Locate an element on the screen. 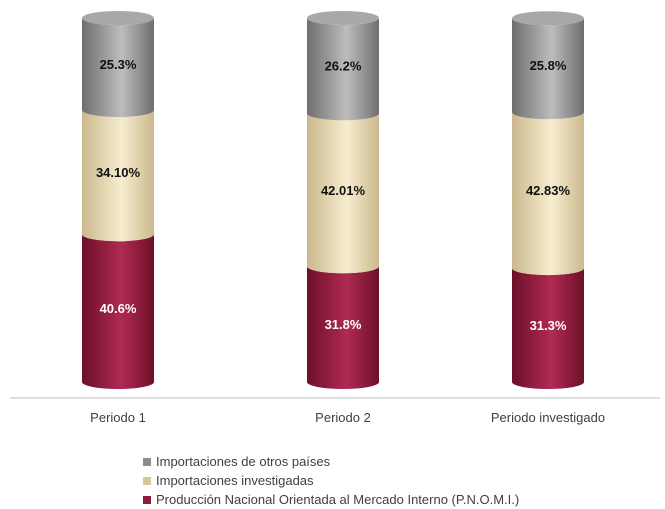 This screenshot has height=509, width=665. data-label-2-0: 31.3% is located at coordinates (548, 325).